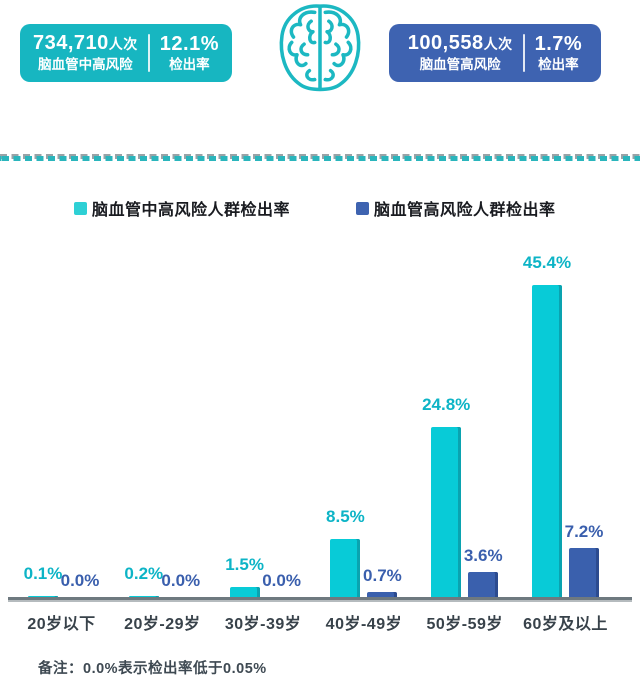 Image resolution: width=640 pixels, height=686 pixels. Describe the element at coordinates (320, 157) in the screenshot. I see `dashed-divider` at that location.